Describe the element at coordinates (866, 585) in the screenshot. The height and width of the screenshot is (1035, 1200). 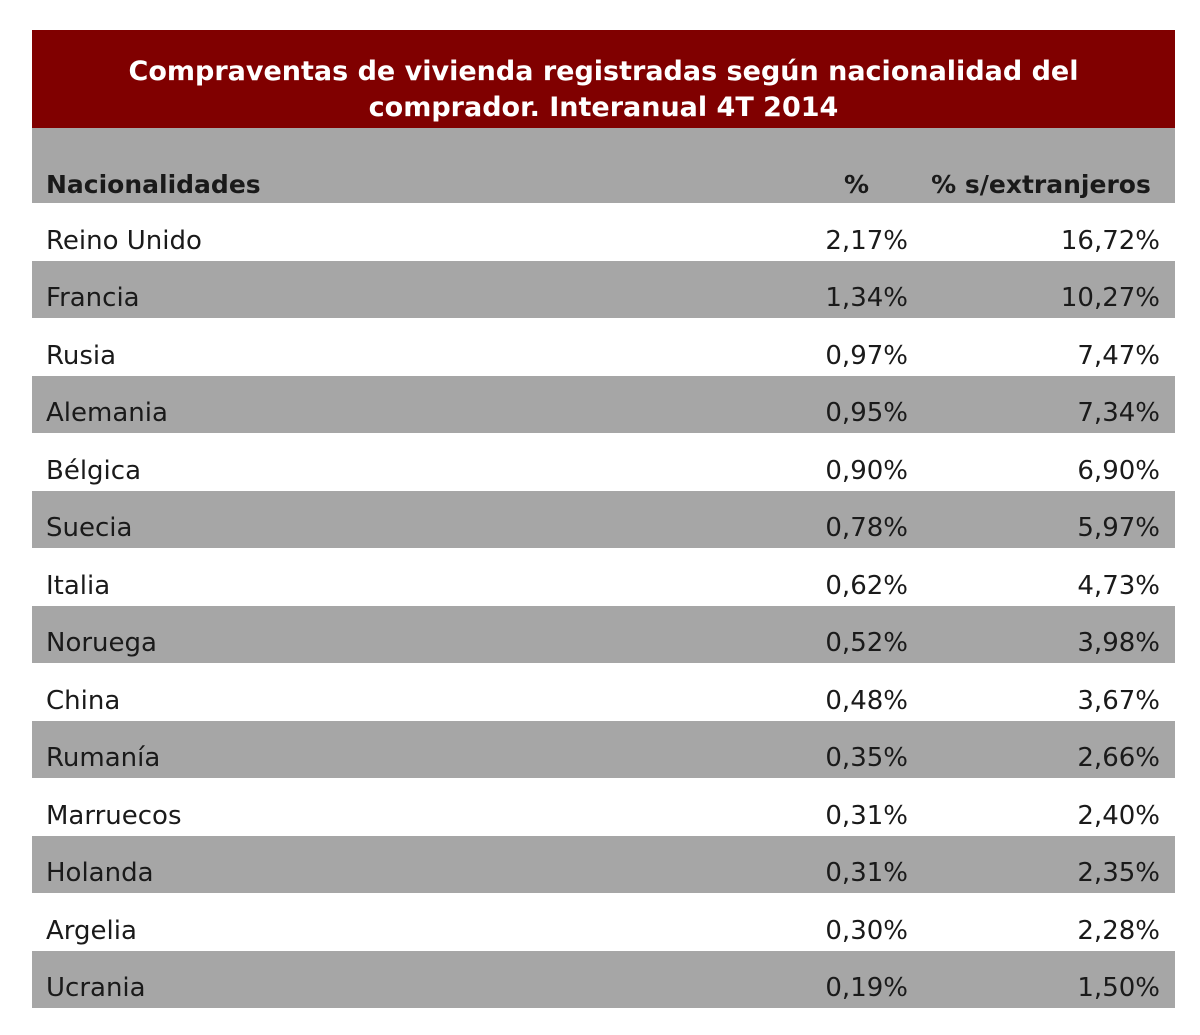
I see `value-cell: 0,62%` at that location.